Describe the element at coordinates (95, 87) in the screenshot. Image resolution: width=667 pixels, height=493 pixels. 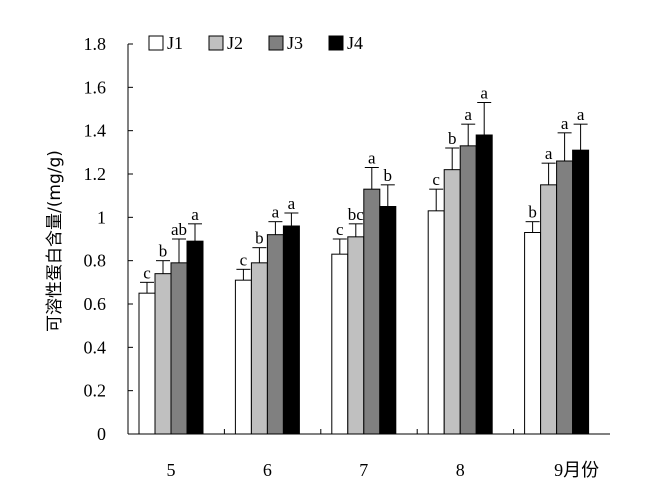
I see `y-tick-label: 1.6` at that location.